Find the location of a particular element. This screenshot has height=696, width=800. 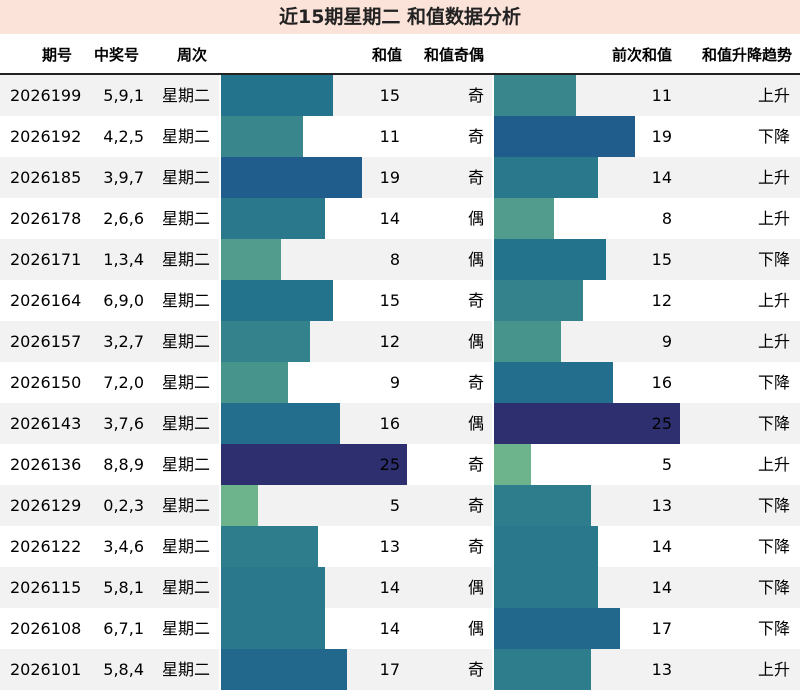

prev-sum-cell: 14 is located at coordinates (661, 587).